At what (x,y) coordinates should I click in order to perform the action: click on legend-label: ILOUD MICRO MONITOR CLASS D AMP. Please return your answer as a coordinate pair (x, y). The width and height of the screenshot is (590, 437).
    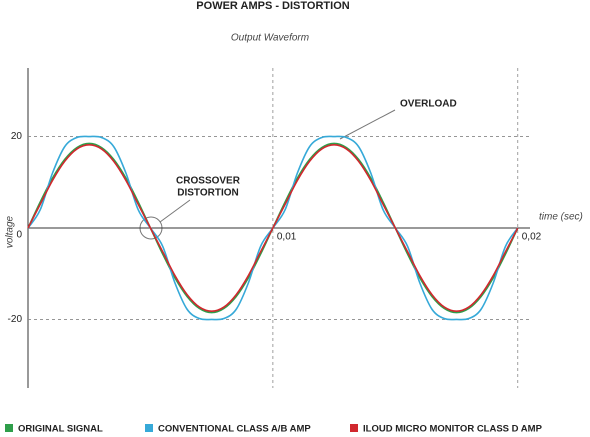
    Looking at the image, I should click on (453, 429).